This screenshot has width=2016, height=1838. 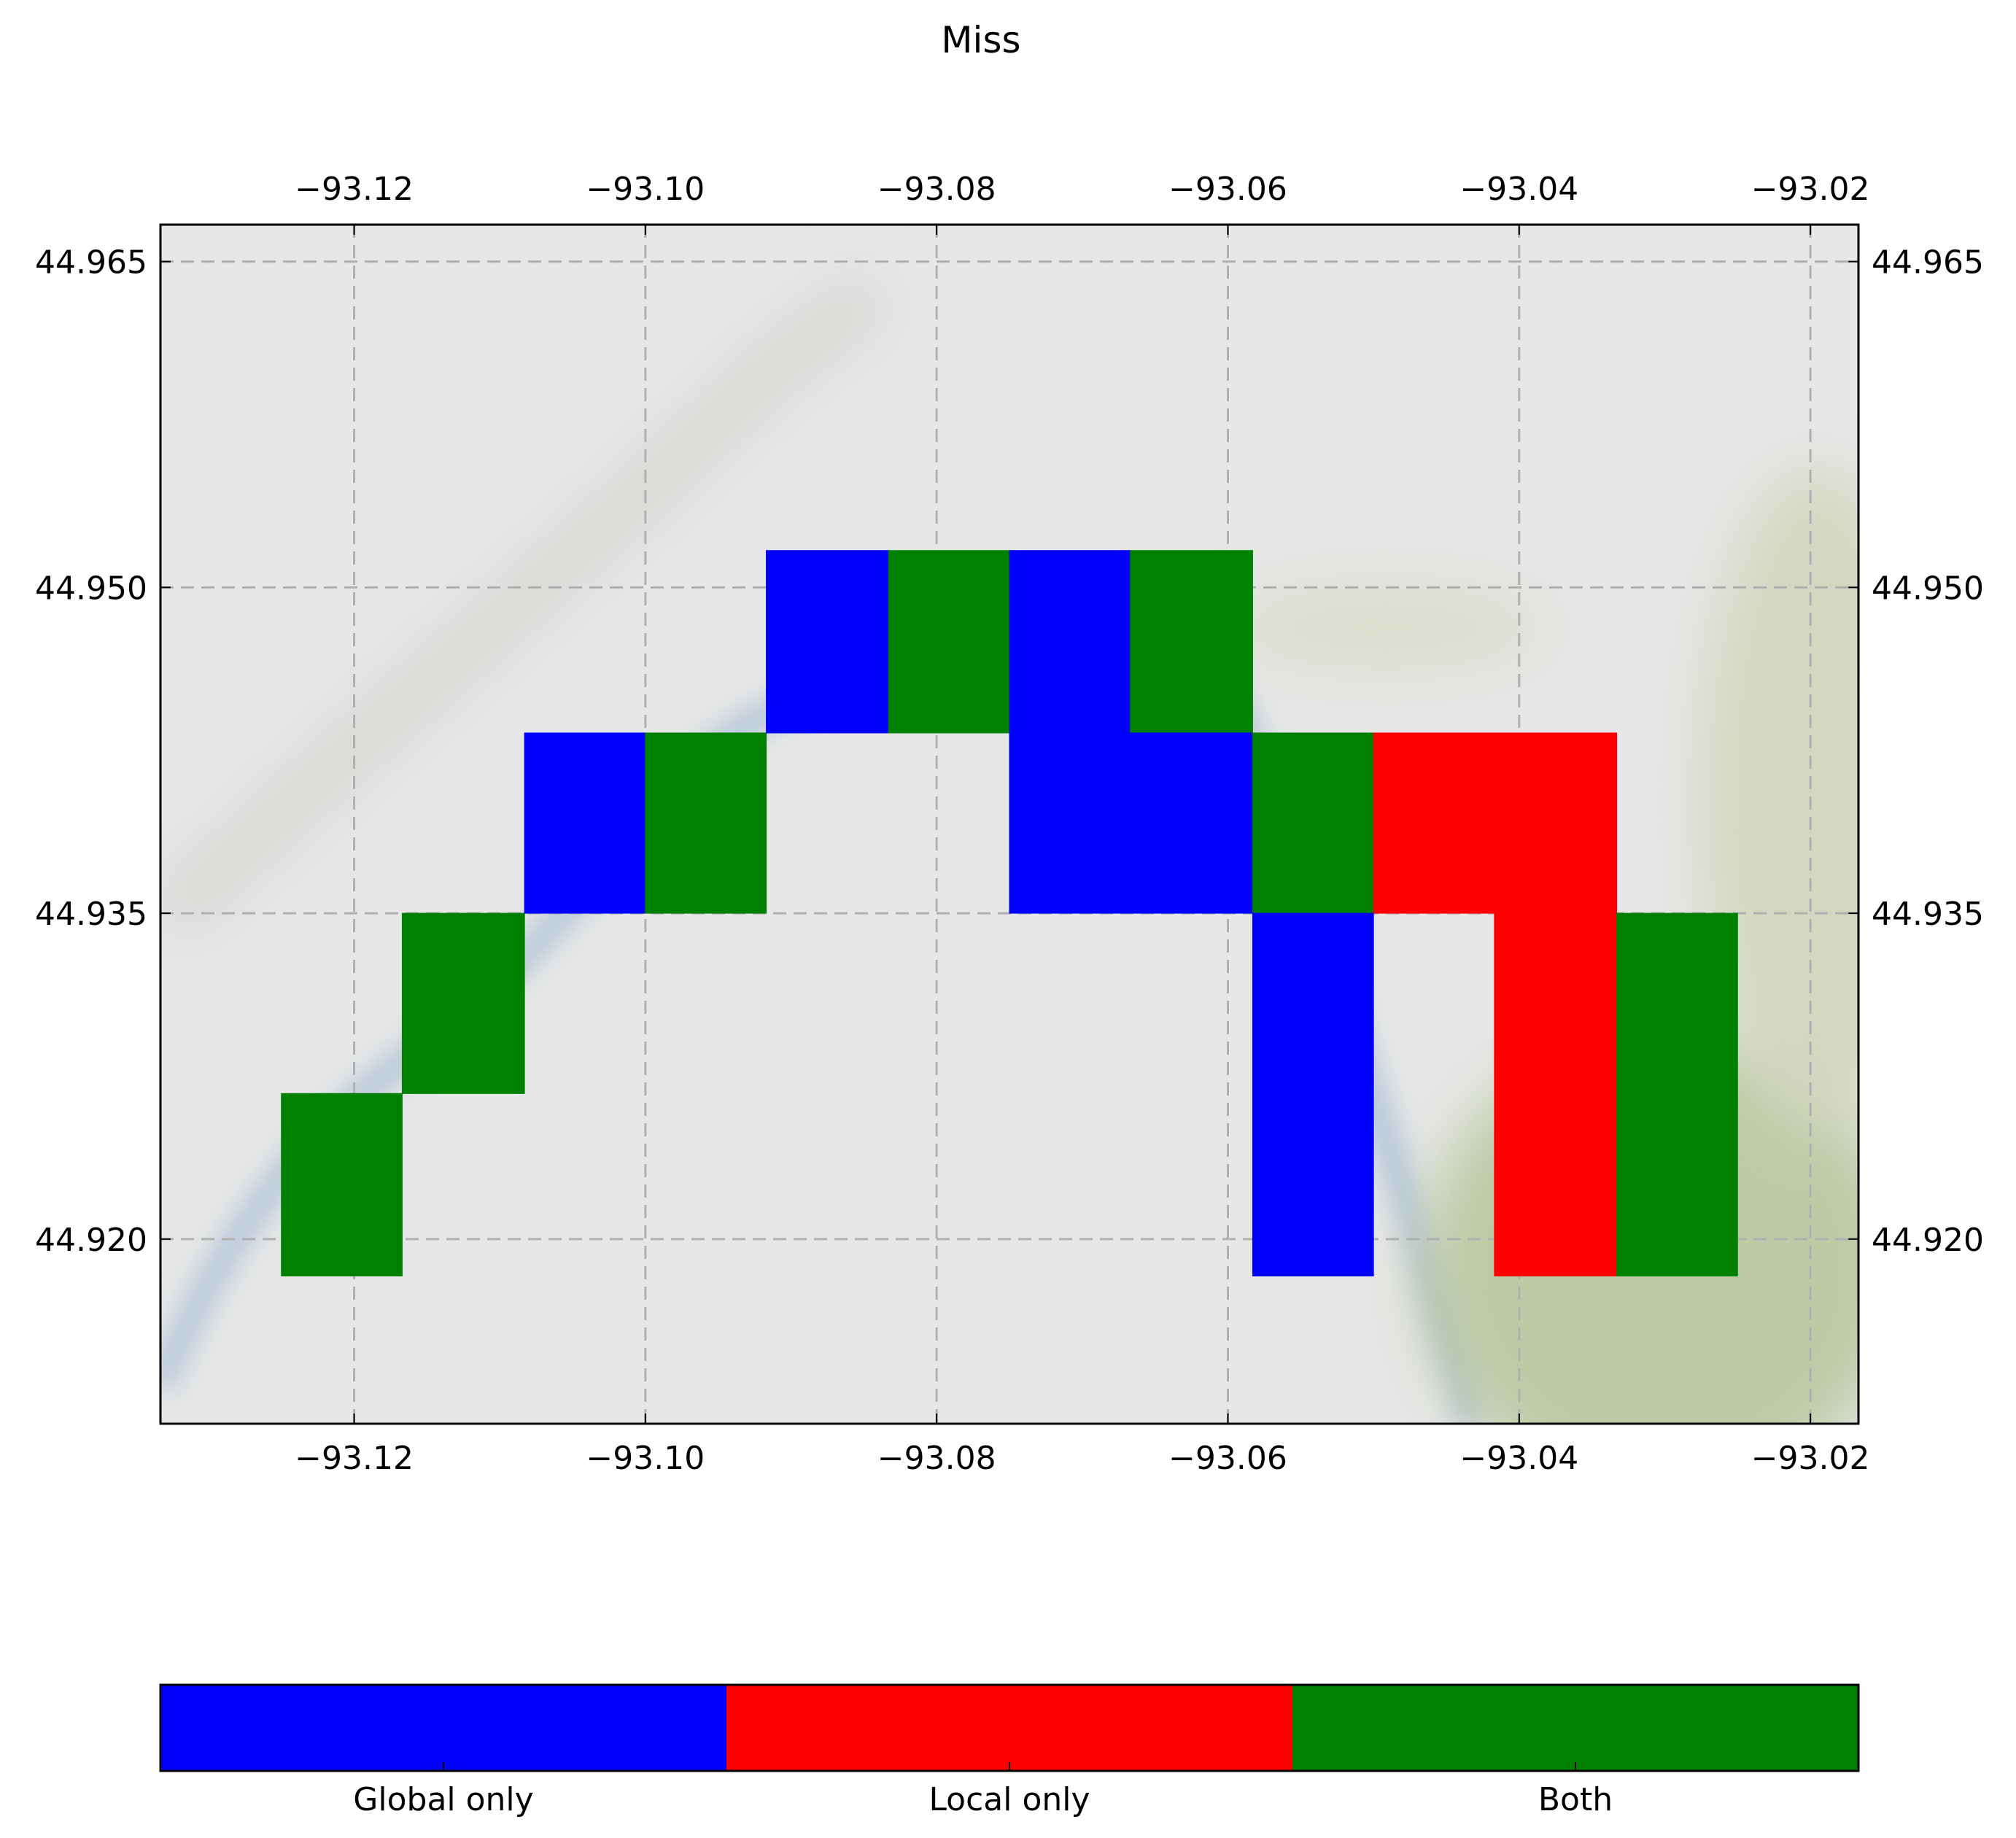 I want to click on x-tick-label-bottom: −93.10, so click(x=645, y=1458).